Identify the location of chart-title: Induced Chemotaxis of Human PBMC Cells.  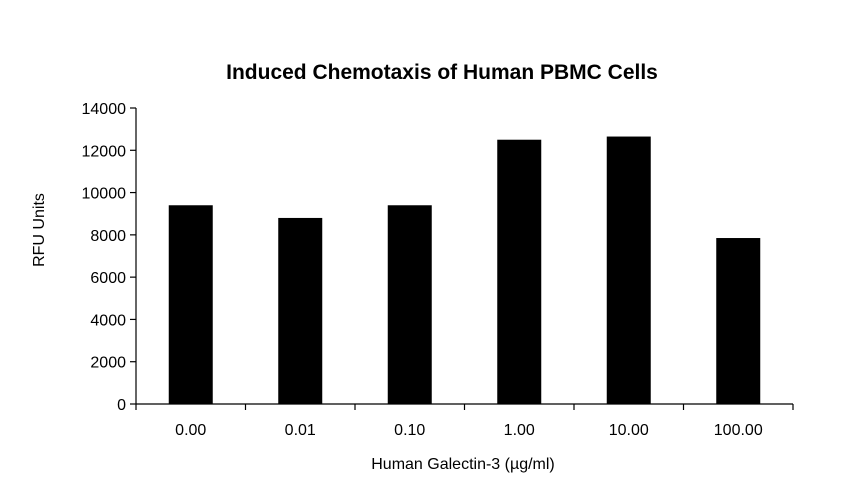
(442, 72).